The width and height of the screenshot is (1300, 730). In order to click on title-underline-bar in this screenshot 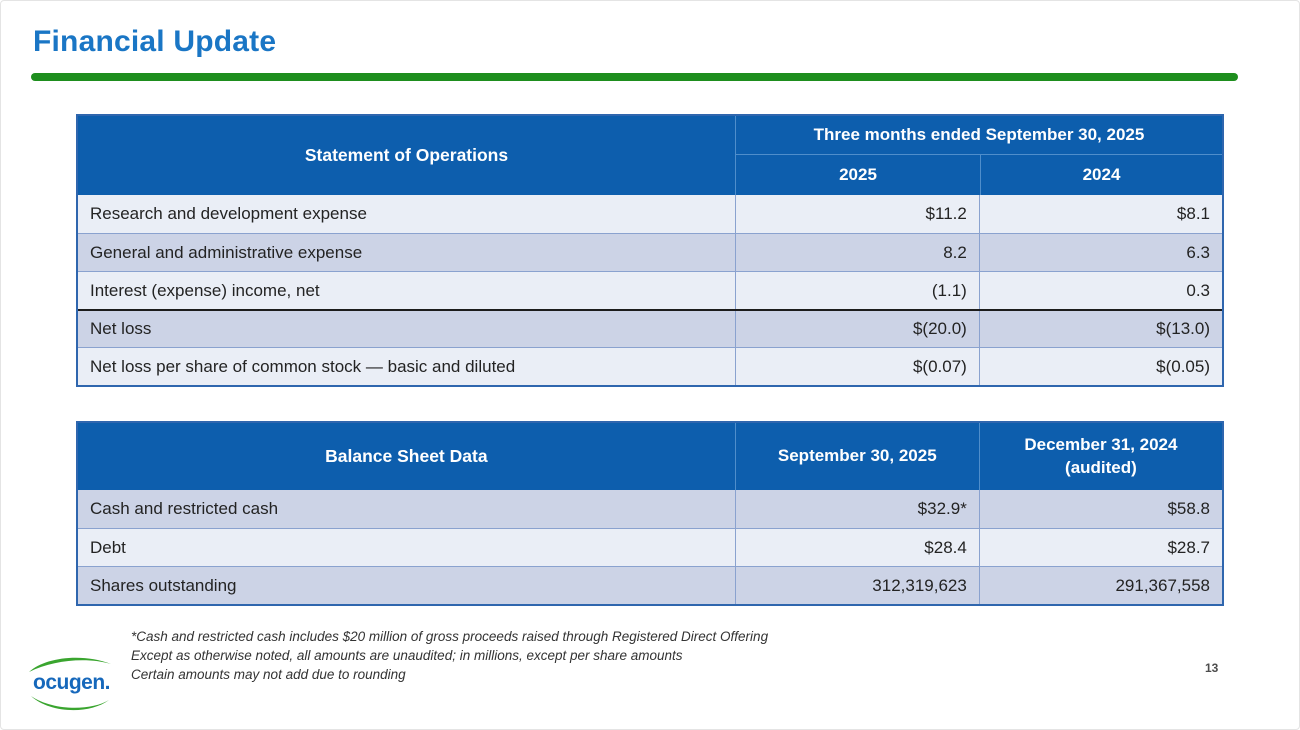, I will do `click(634, 77)`.